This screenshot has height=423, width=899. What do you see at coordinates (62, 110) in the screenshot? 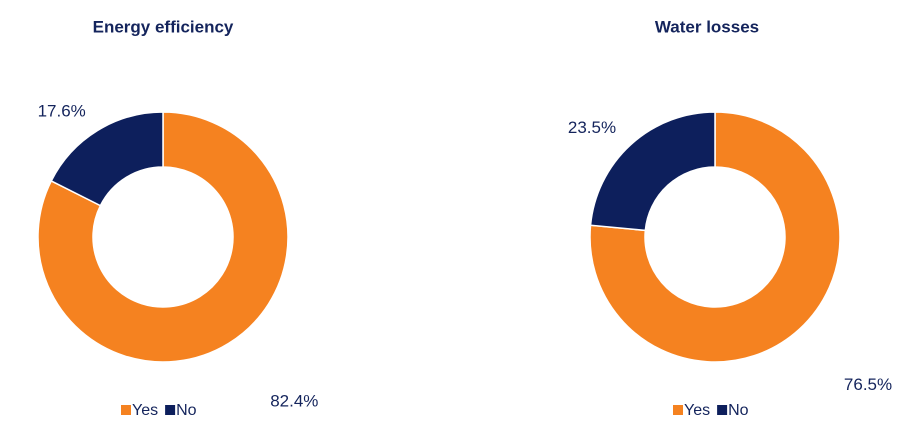
I see `data-label: 17.6%` at bounding box center [62, 110].